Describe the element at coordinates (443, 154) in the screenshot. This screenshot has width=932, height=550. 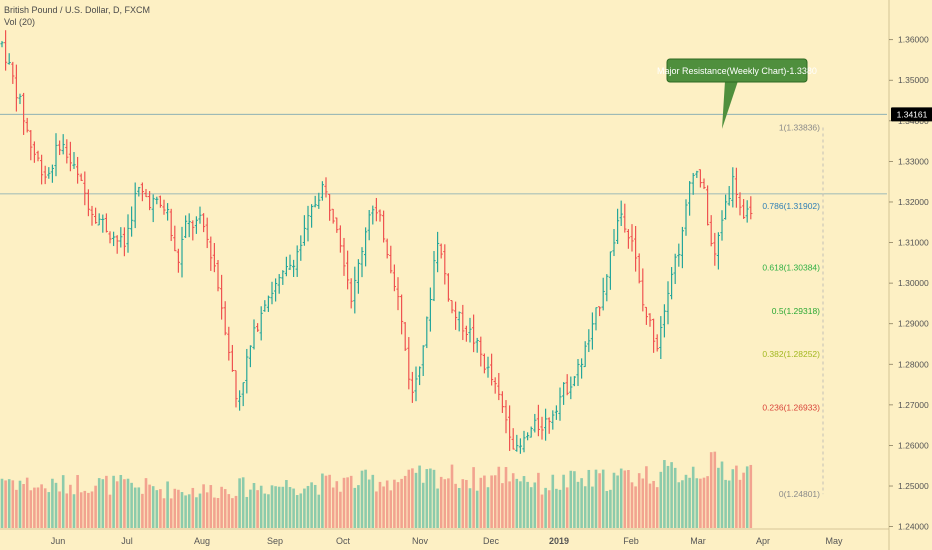
I see `horizontal-lines` at that location.